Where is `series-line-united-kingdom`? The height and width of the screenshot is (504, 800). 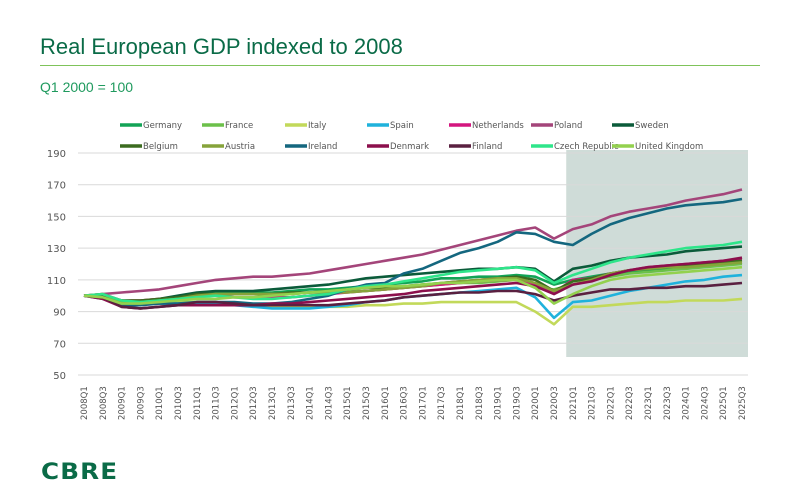
series-line-united-kingdom is located at coordinates (413, 285).